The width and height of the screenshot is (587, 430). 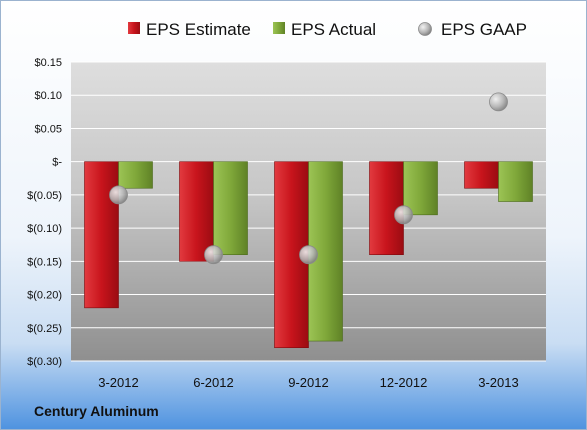 What do you see at coordinates (44, 229) in the screenshot?
I see `y-tick-label: $(0.10)` at bounding box center [44, 229].